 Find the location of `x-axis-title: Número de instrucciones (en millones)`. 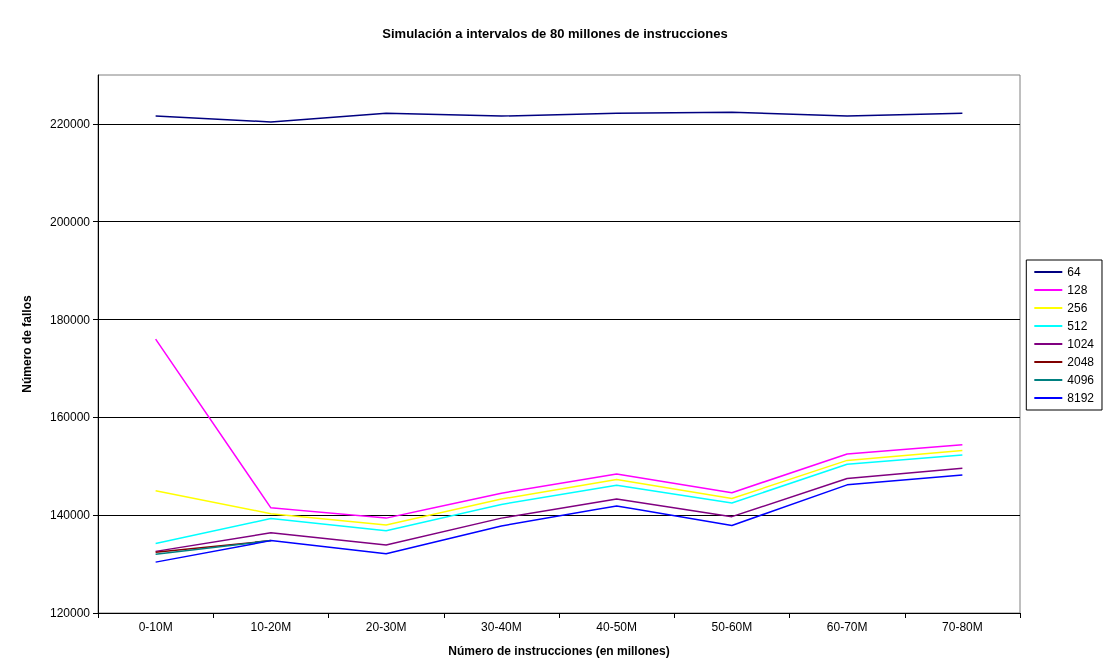

x-axis-title: Número de instrucciones (en millones) is located at coordinates (559, 651).